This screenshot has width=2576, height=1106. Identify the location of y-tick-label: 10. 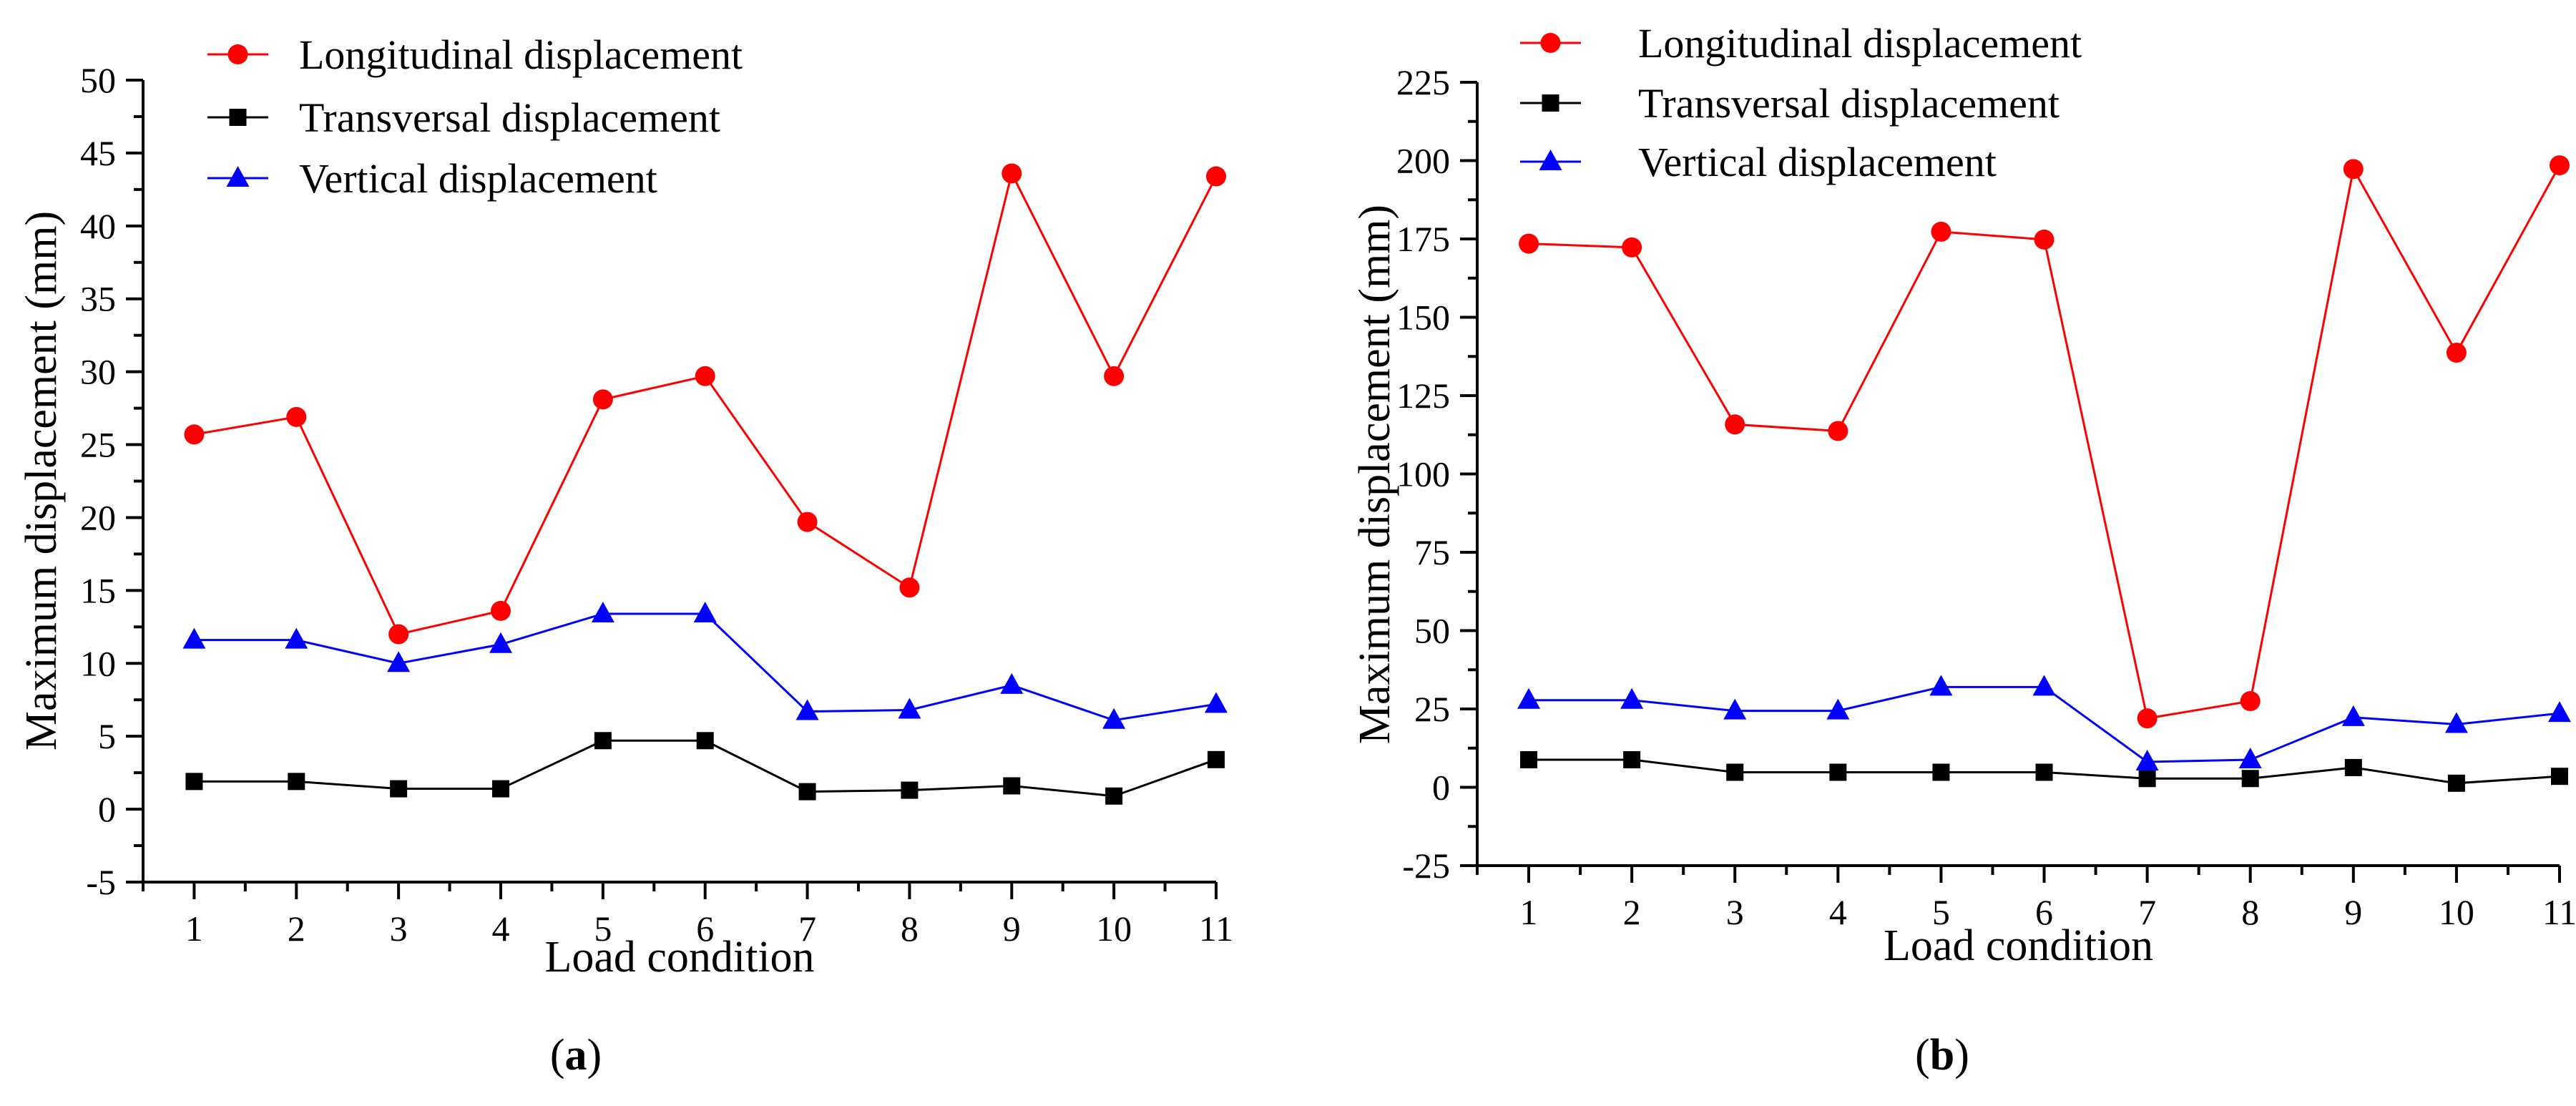
(98, 663).